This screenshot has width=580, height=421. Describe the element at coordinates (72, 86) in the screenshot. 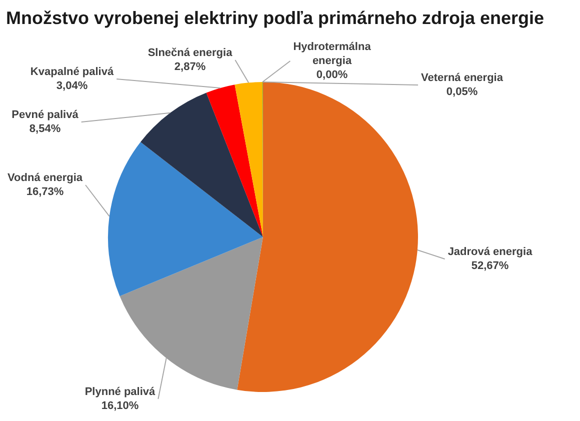

I see `data-label: 3,04%` at that location.